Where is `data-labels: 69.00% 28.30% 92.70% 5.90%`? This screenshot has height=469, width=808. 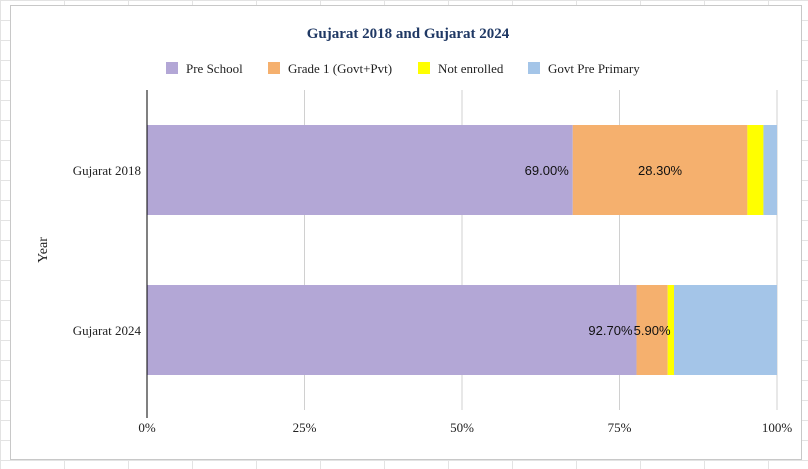
data-labels: 69.00% 28.30% 92.70% 5.90% is located at coordinates (604, 250).